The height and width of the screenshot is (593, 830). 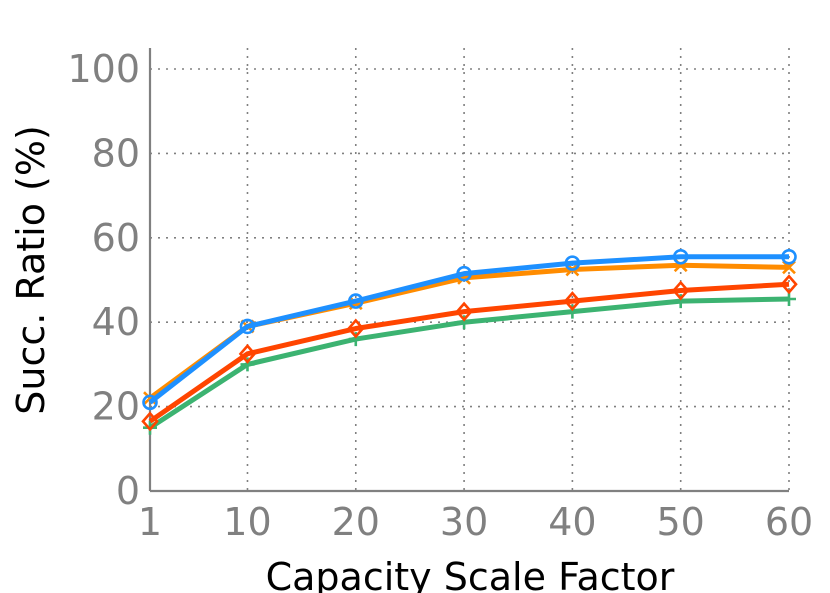 What do you see at coordinates (116, 238) in the screenshot?
I see `y-tick-label: 60` at bounding box center [116, 238].